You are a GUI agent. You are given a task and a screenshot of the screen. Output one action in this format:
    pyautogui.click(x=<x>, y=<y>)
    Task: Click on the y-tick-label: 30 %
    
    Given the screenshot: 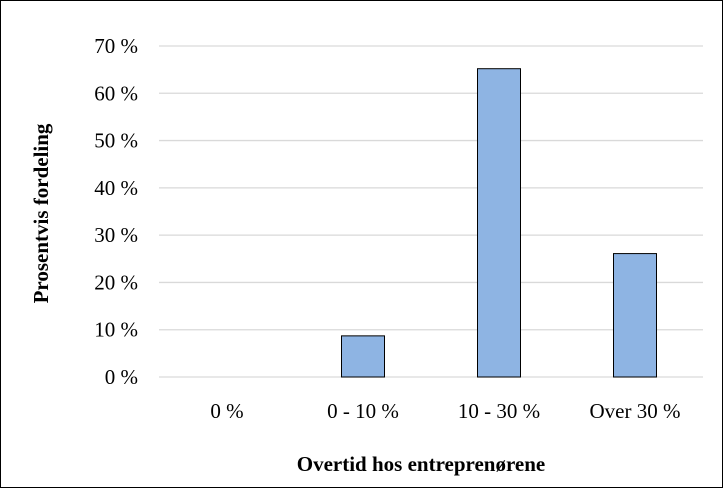 What is the action you would take?
    pyautogui.click(x=116, y=235)
    